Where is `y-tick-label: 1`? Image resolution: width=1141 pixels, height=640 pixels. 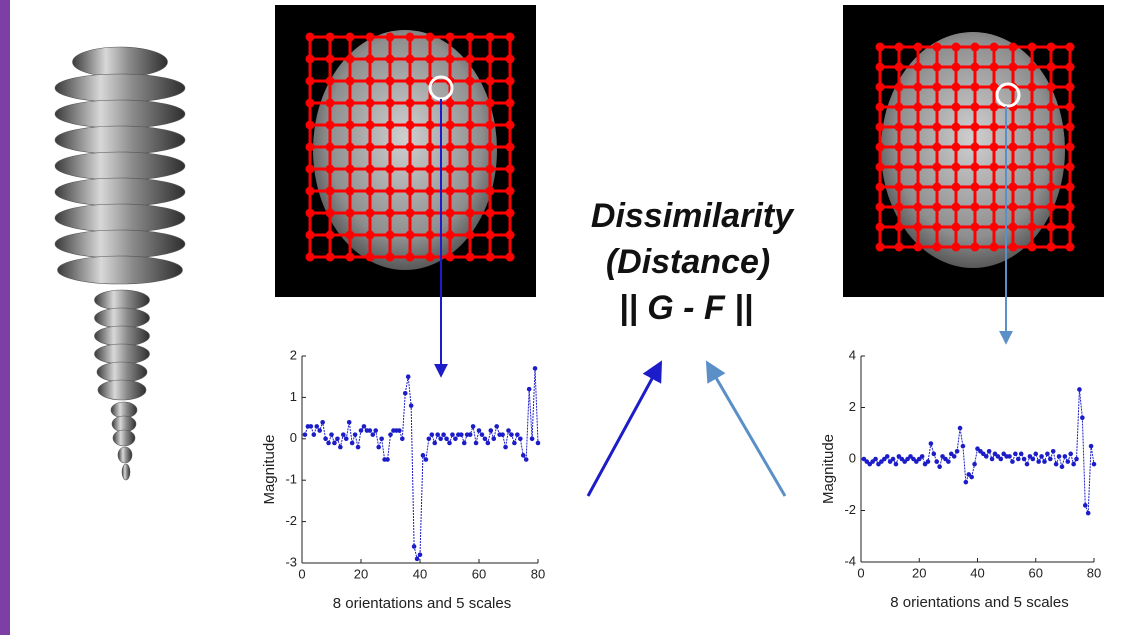
y-tick-label: 1 is located at coordinates (293, 396).